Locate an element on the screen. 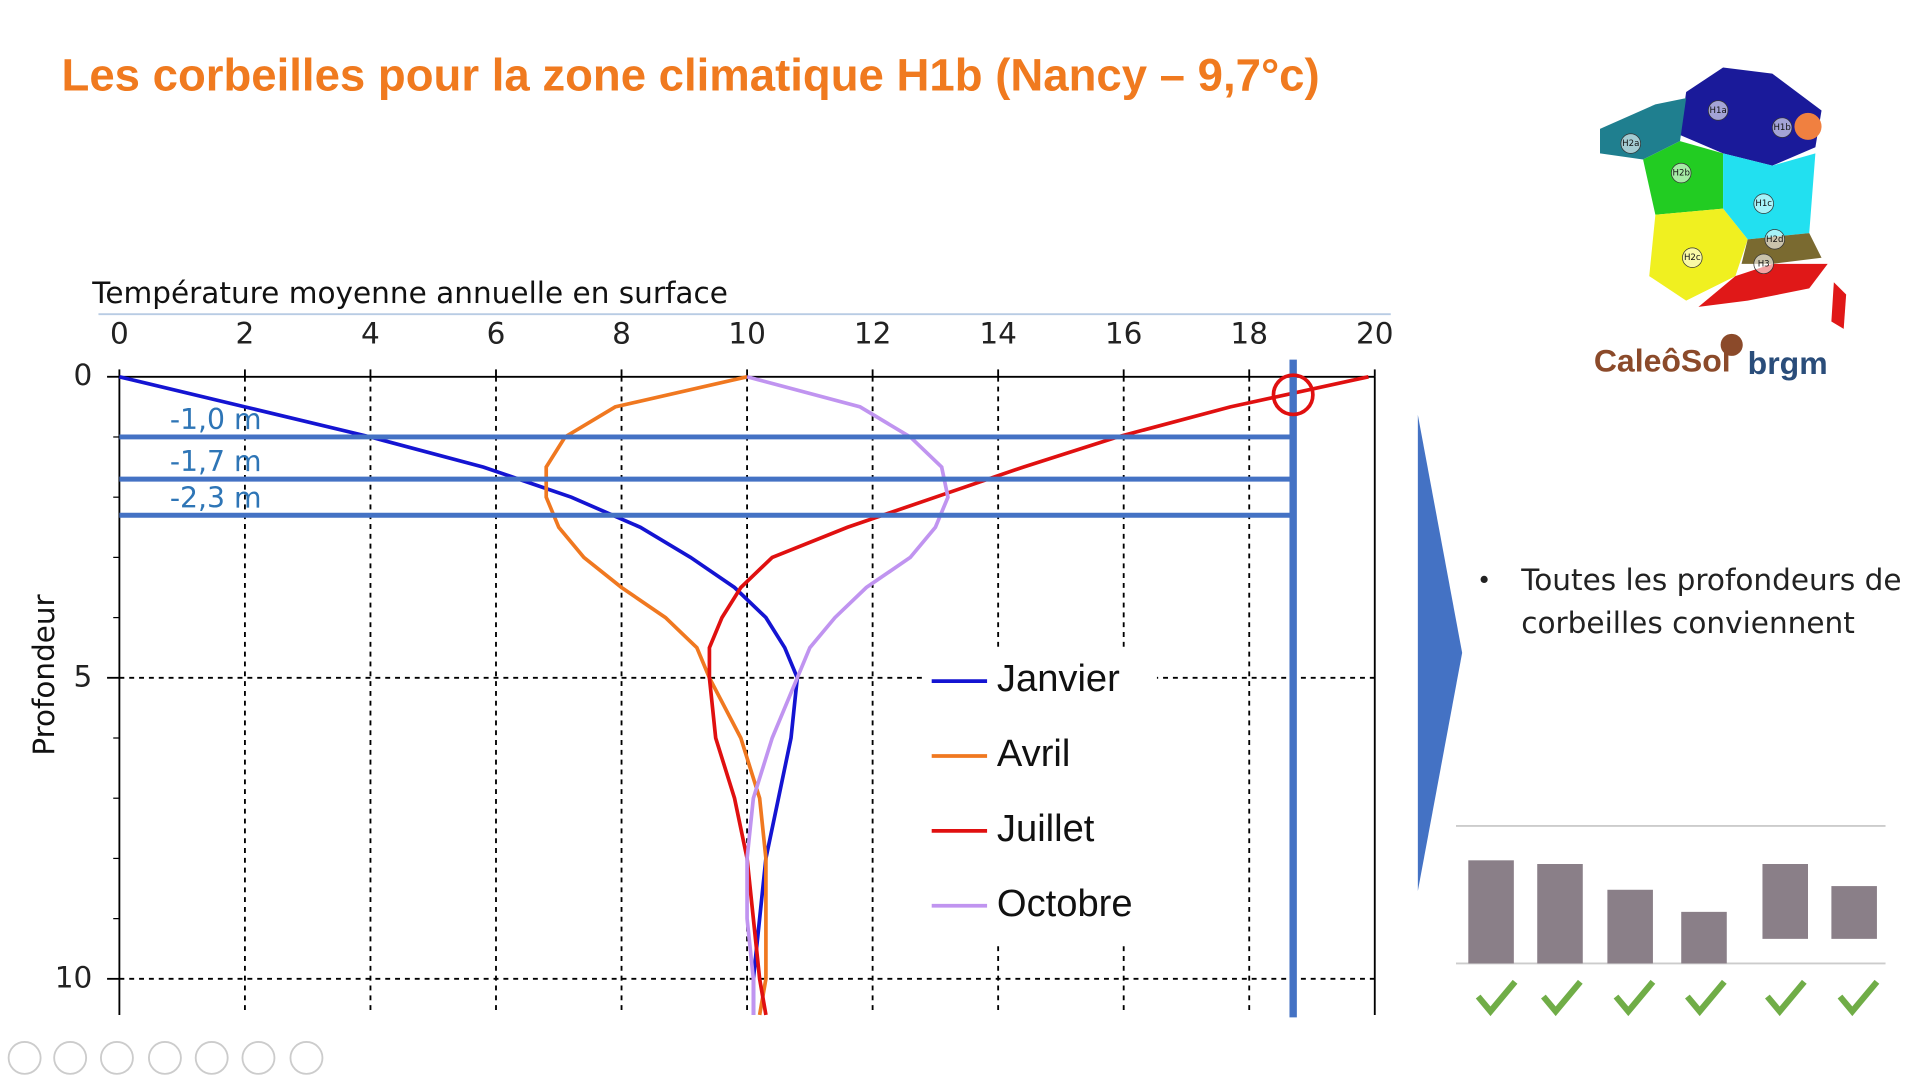 The width and height of the screenshot is (1920, 1080). map-label: H2b is located at coordinates (1681, 174).